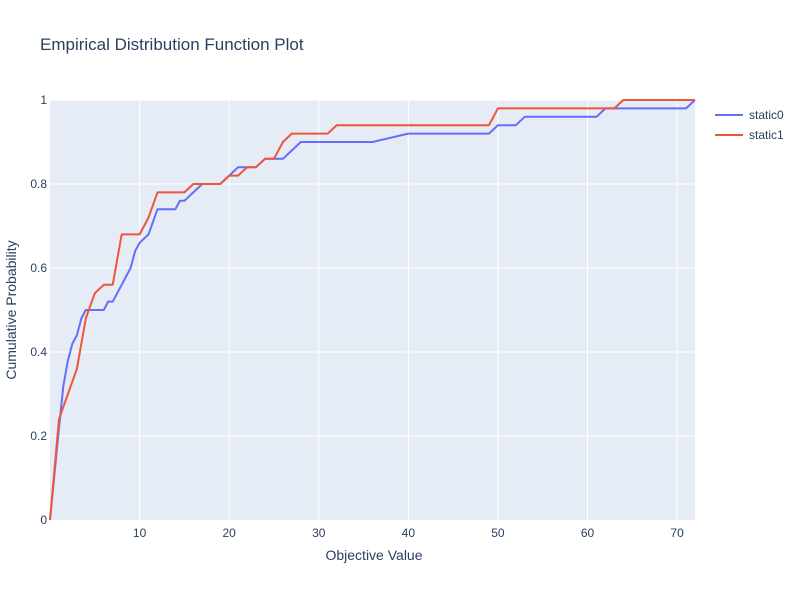  Describe the element at coordinates (677, 533) in the screenshot. I see `x-tick-label: 70` at that location.